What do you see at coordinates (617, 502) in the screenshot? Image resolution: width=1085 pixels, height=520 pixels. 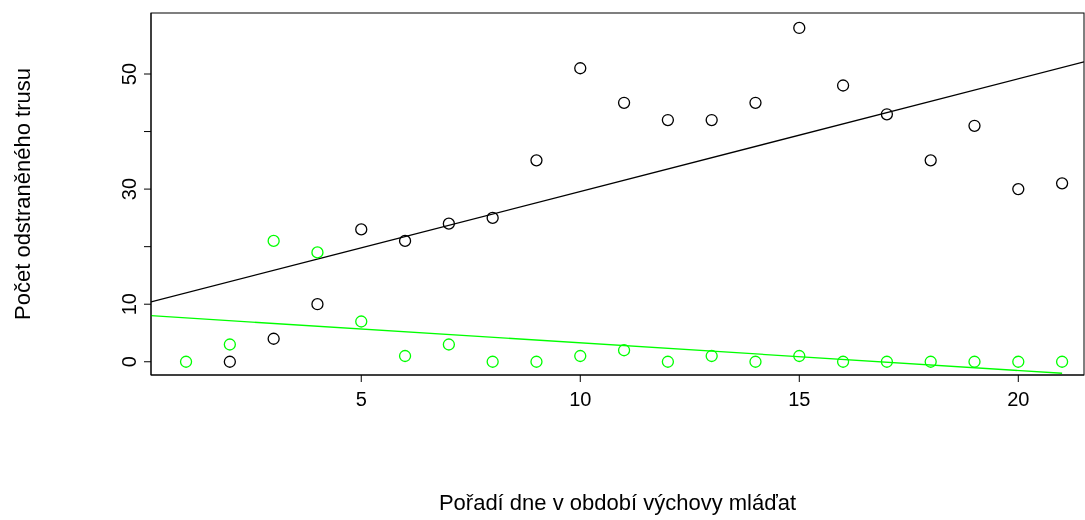 I see `x-axis-title: Pořadí dne v období výchovy mláďat` at bounding box center [617, 502].